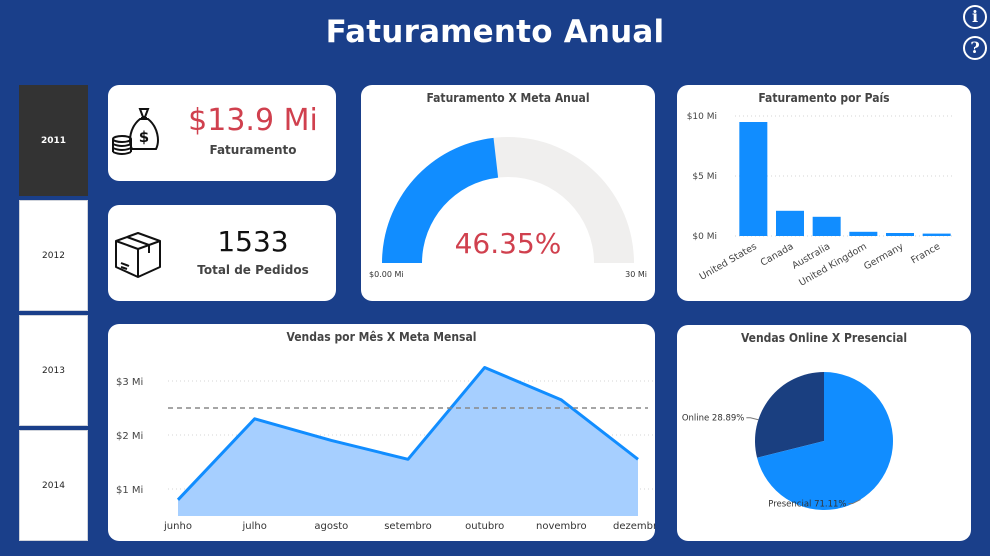 This screenshot has width=990, height=556. What do you see at coordinates (777, 255) in the screenshot?
I see `bar-category-label: Canada` at bounding box center [777, 255].